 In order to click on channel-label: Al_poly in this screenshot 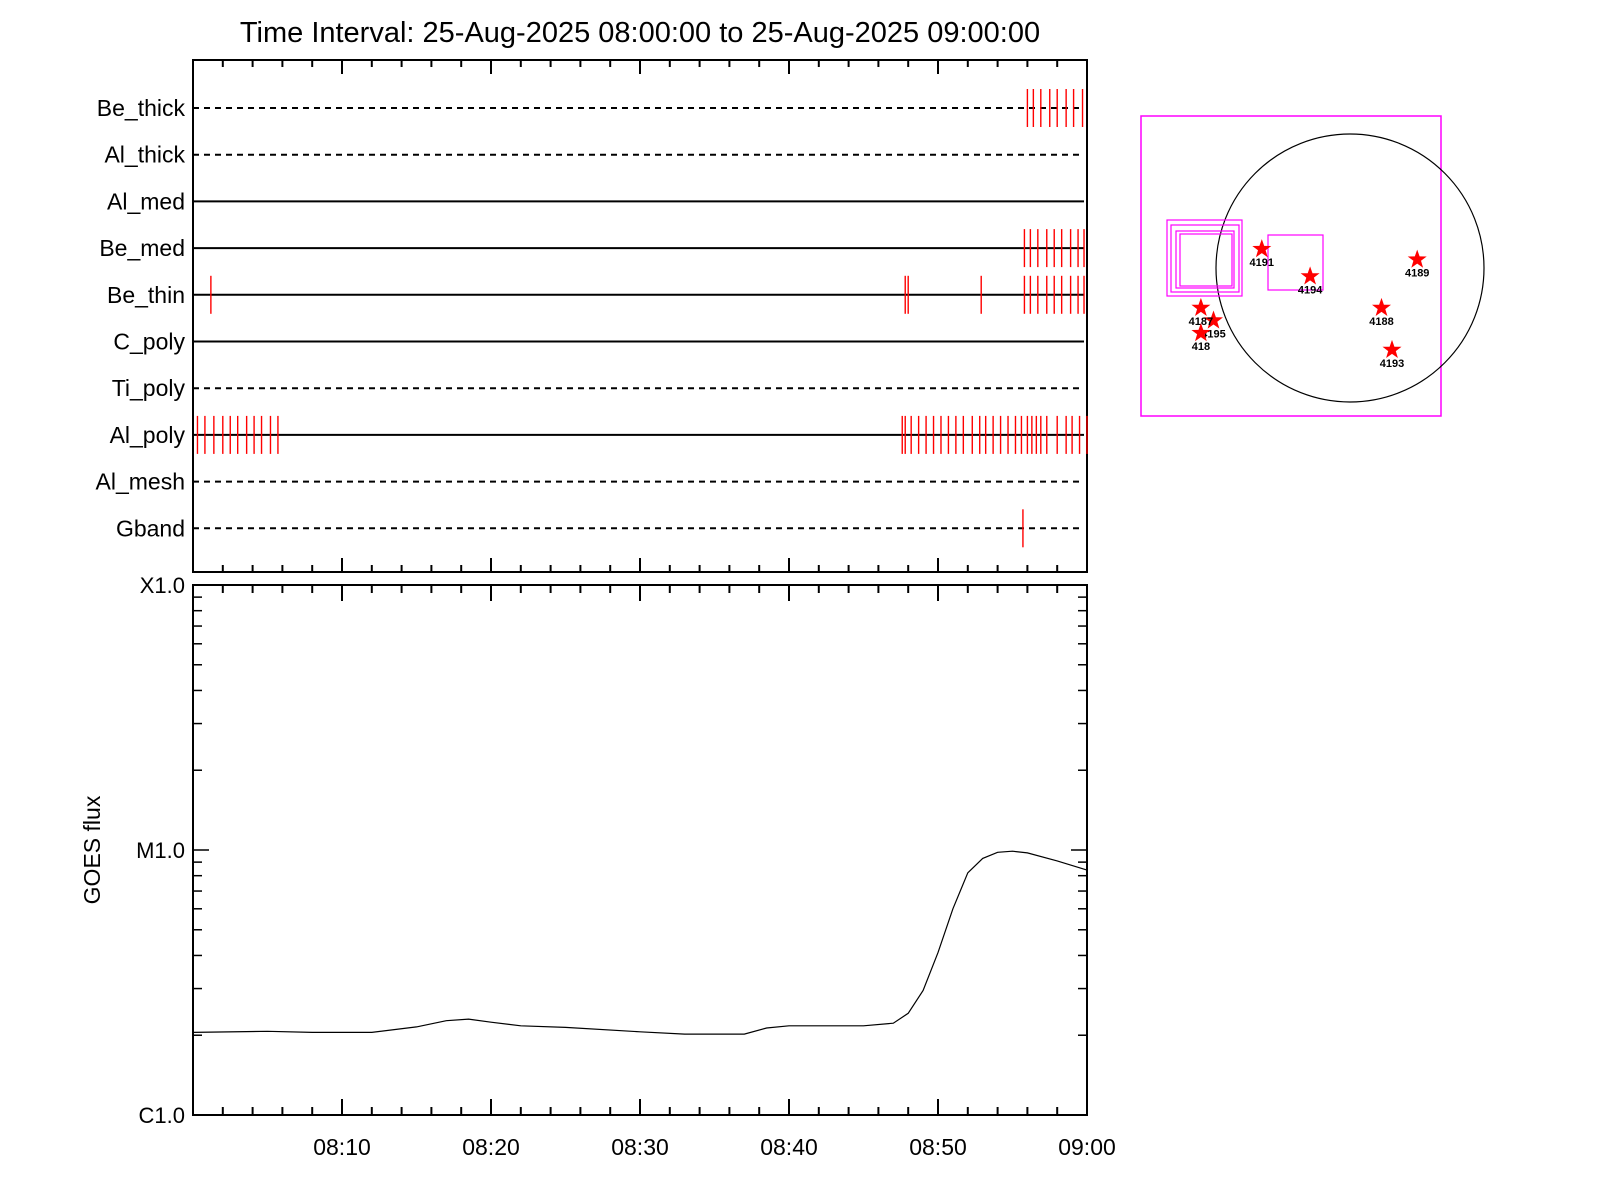, I will do `click(148, 435)`.